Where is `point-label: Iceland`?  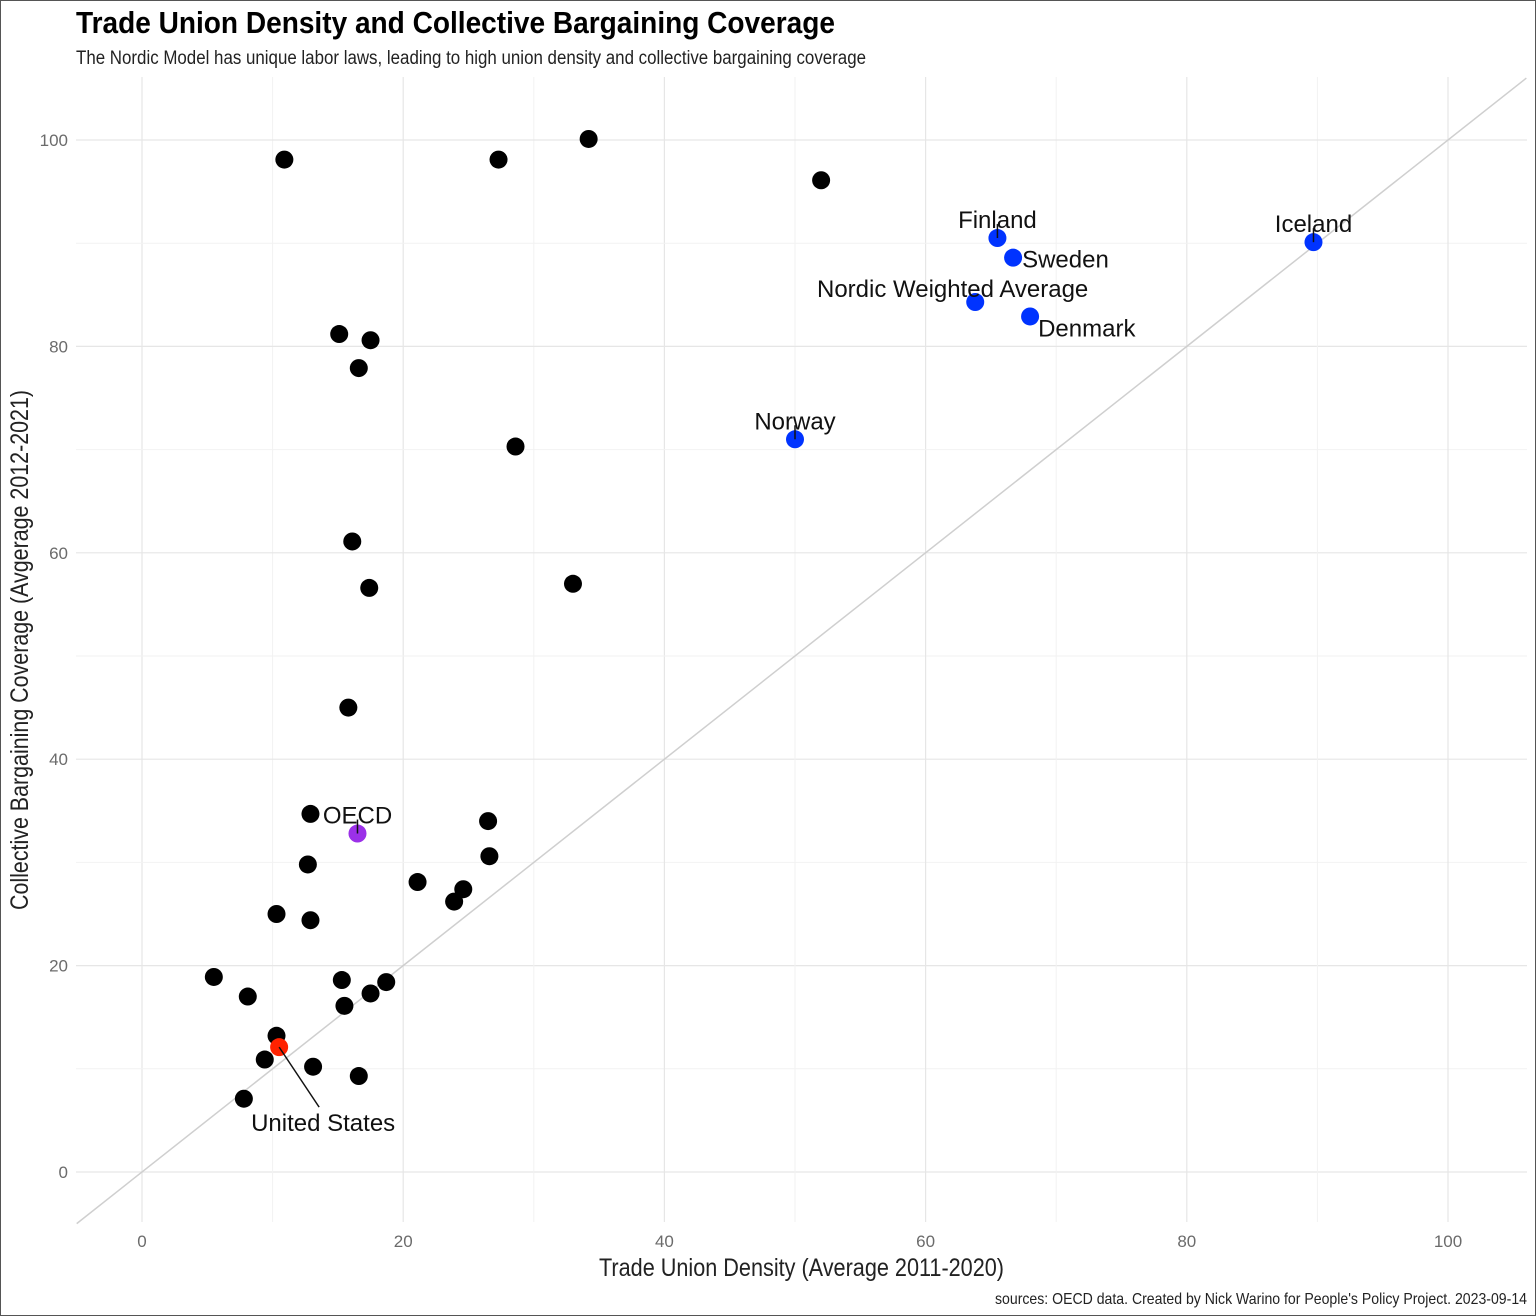
point-label: Iceland is located at coordinates (1313, 224).